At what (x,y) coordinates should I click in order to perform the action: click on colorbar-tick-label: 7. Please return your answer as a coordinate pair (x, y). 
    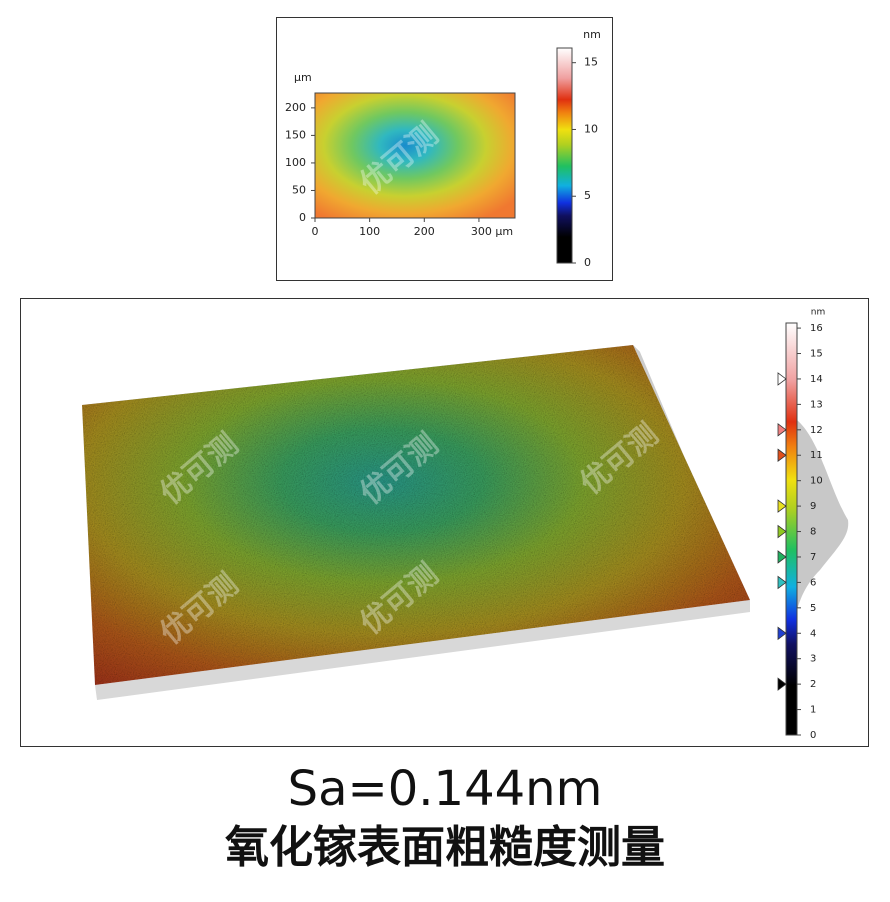
    Looking at the image, I should click on (813, 557).